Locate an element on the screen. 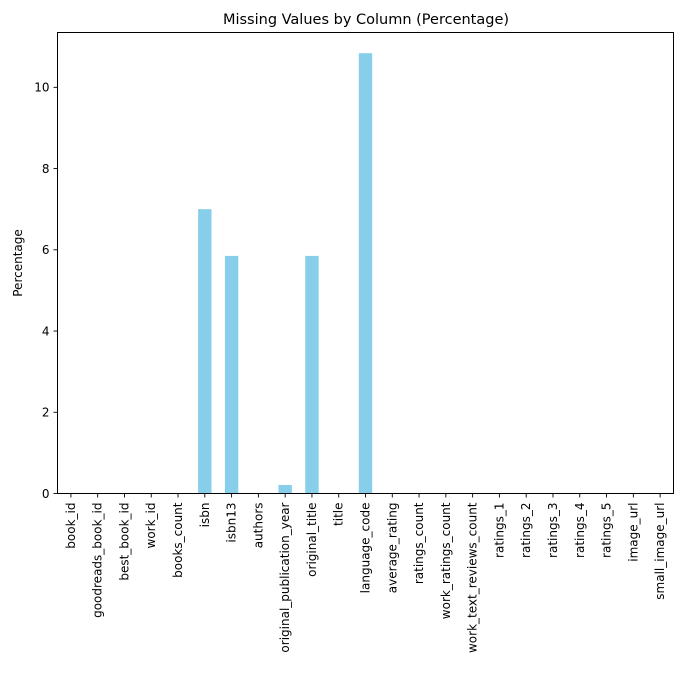  bar-original_publication_year is located at coordinates (285, 489).